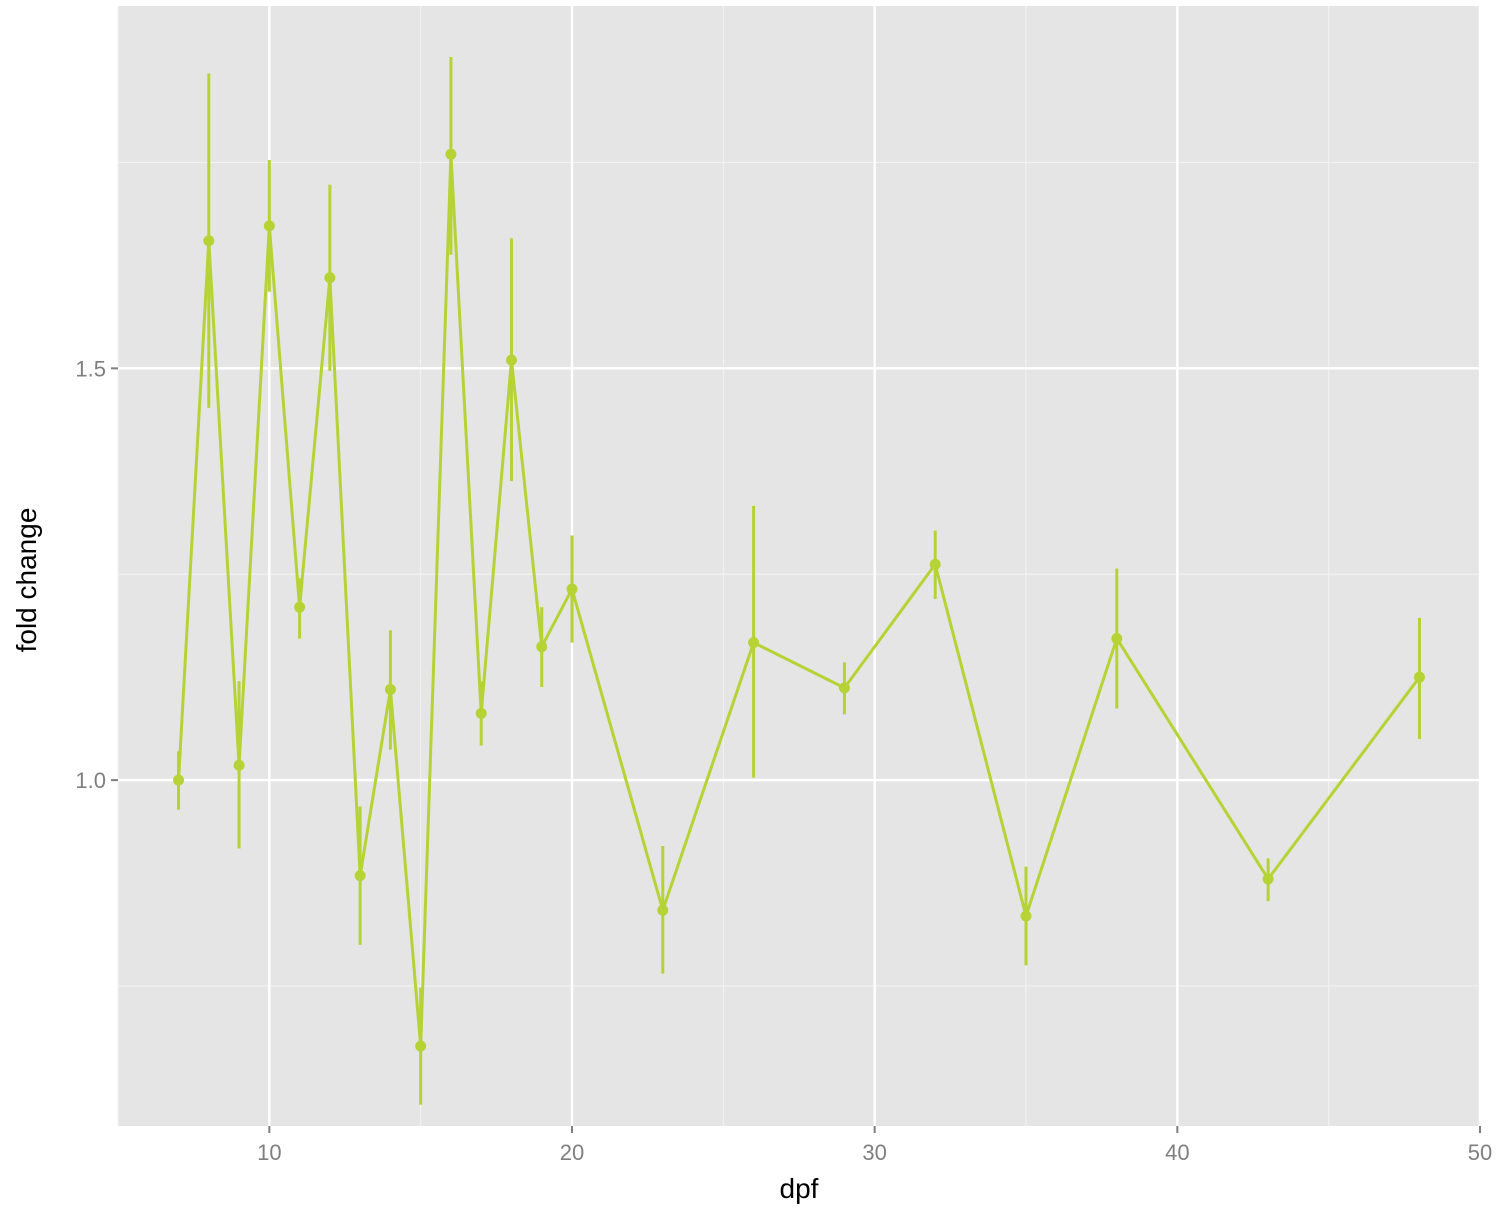  Describe the element at coordinates (269, 1152) in the screenshot. I see `x-tick-label: 10` at that location.